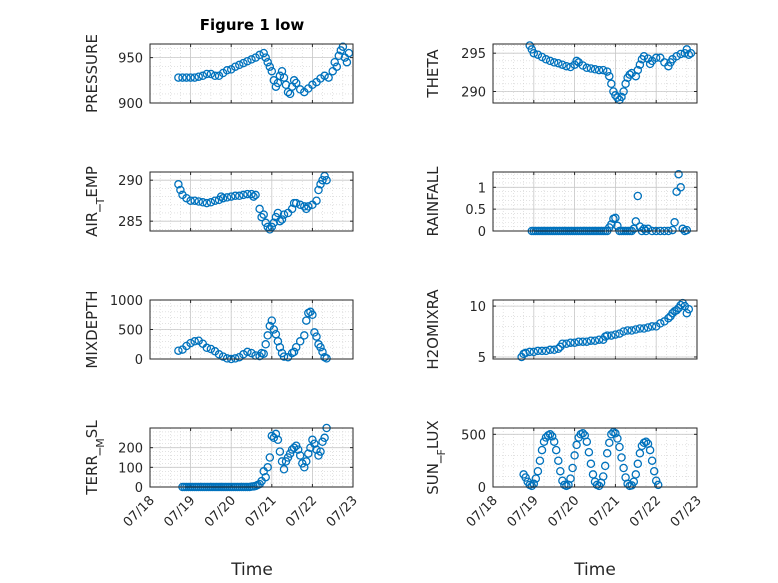 The width and height of the screenshot is (778, 583). What do you see at coordinates (251, 457) in the screenshot?
I see `plot-area` at bounding box center [251, 457].